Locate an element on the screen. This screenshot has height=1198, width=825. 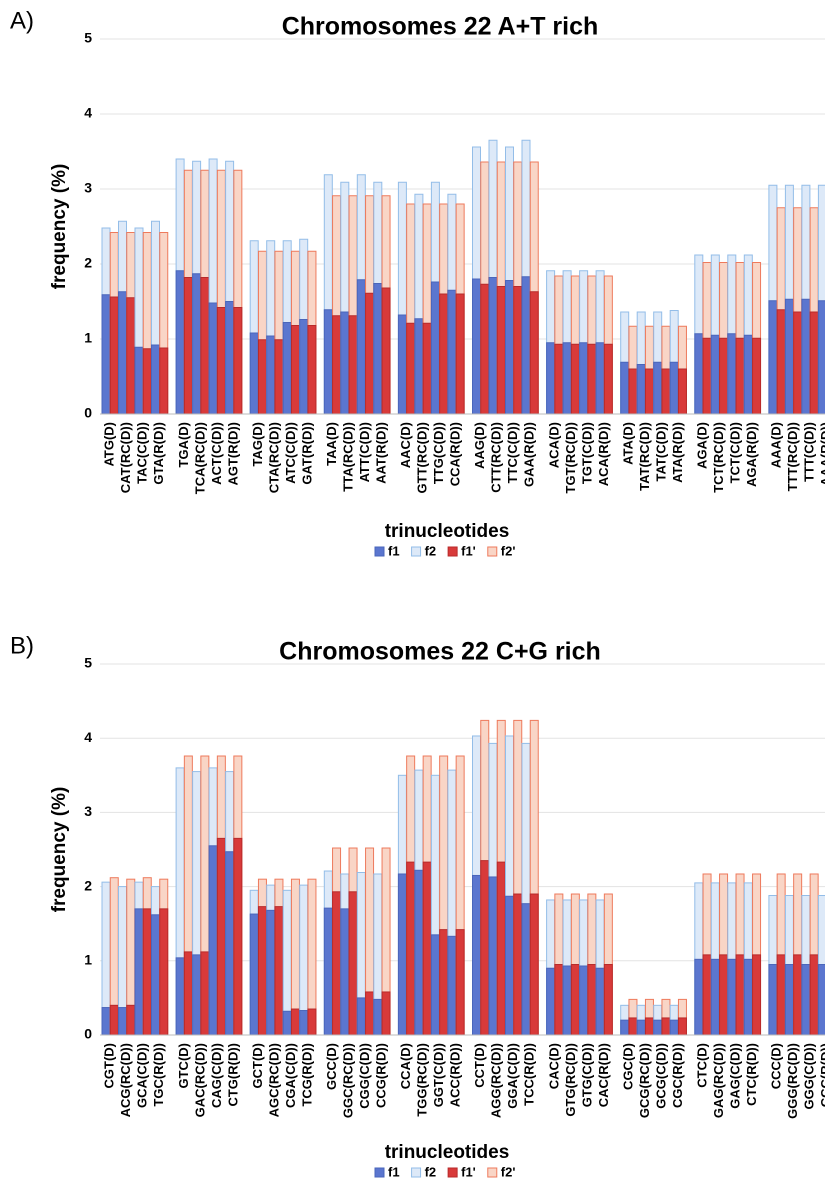
x-tick-label: GCT(D) is located at coordinates (257, 1066).